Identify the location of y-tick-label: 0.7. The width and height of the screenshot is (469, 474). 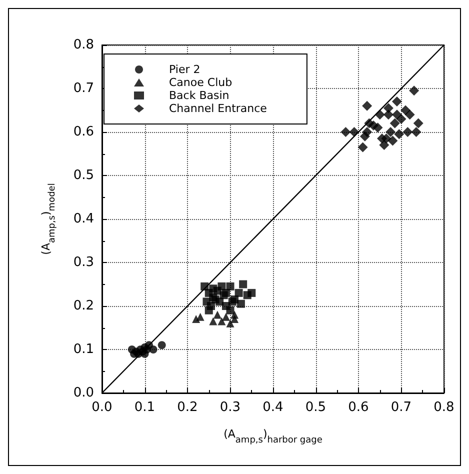
(83, 88).